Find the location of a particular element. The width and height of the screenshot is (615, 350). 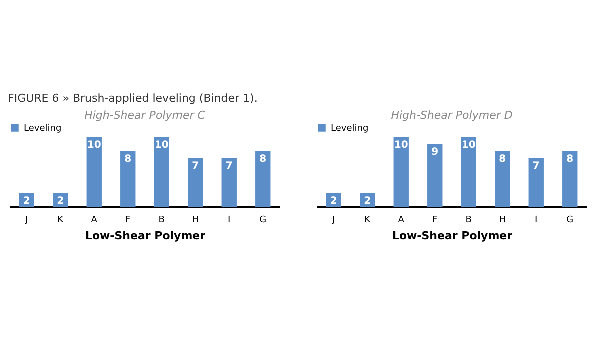

chart-title: High-Shear Polymer C is located at coordinates (145, 115).